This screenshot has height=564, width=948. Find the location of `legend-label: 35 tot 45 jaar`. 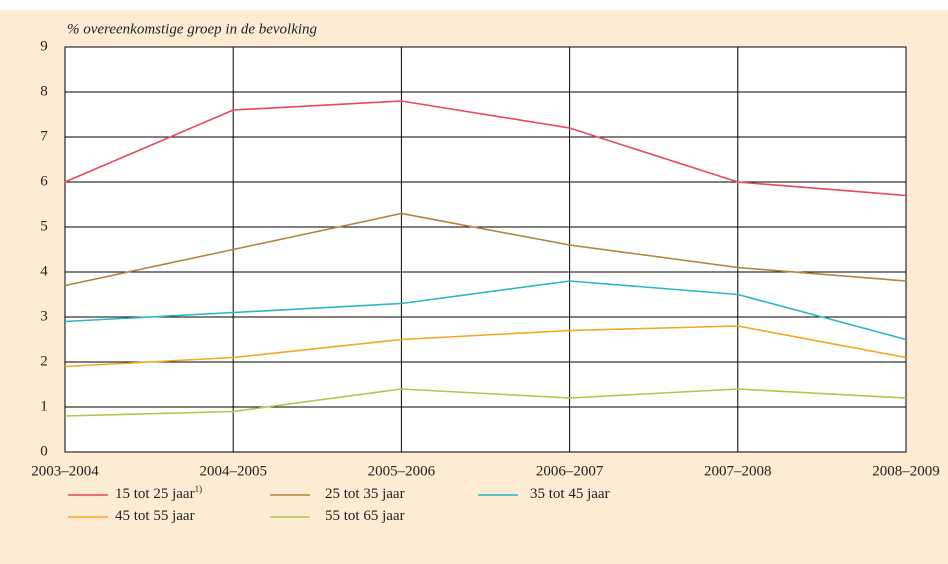

legend-label: 35 tot 45 jaar is located at coordinates (570, 494).